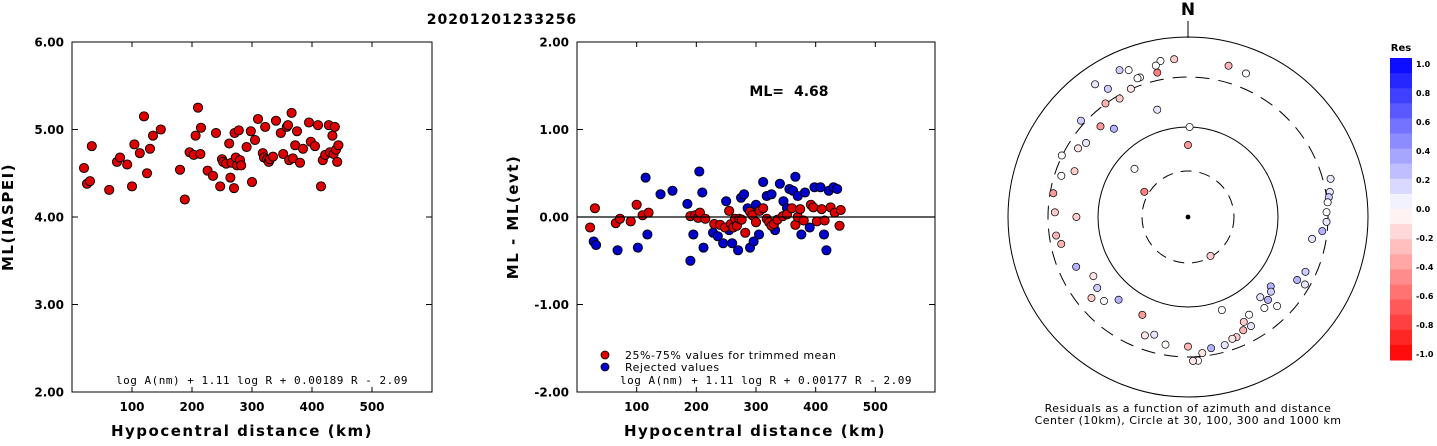  What do you see at coordinates (731, 355) in the screenshot?
I see `legend-red-label: 25%-75% values for trimmed mean` at bounding box center [731, 355].